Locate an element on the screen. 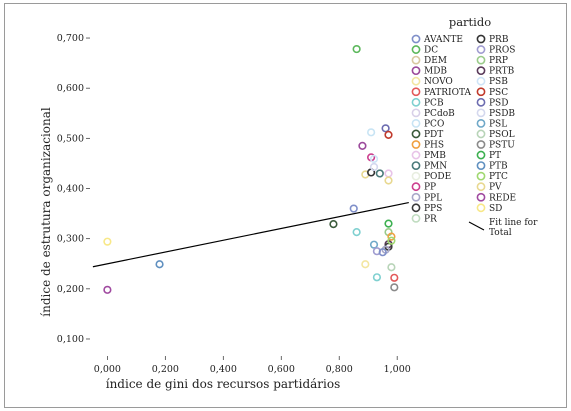 Image resolution: width=571 pixels, height=411 pixels. legend-marker-ptc is located at coordinates (481, 176).